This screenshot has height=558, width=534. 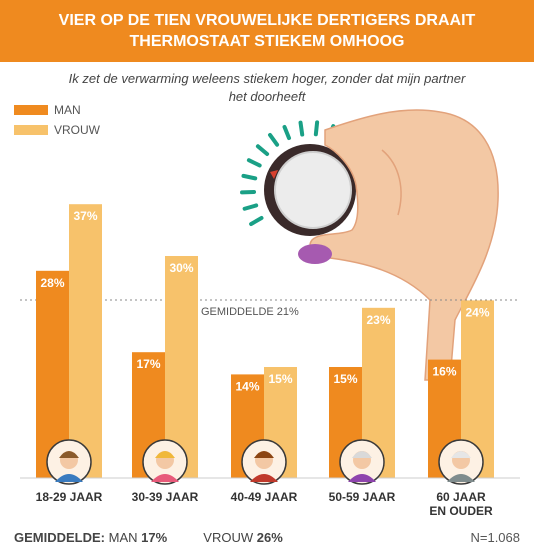 I want to click on category-label-4: 50-59 JAAR, so click(x=362, y=497).